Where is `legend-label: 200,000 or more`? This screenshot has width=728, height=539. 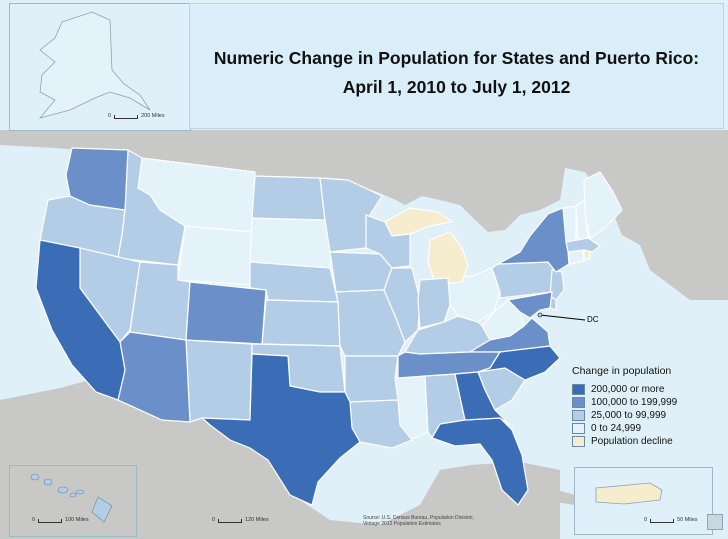
legend-label: 200,000 or more is located at coordinates (628, 389).